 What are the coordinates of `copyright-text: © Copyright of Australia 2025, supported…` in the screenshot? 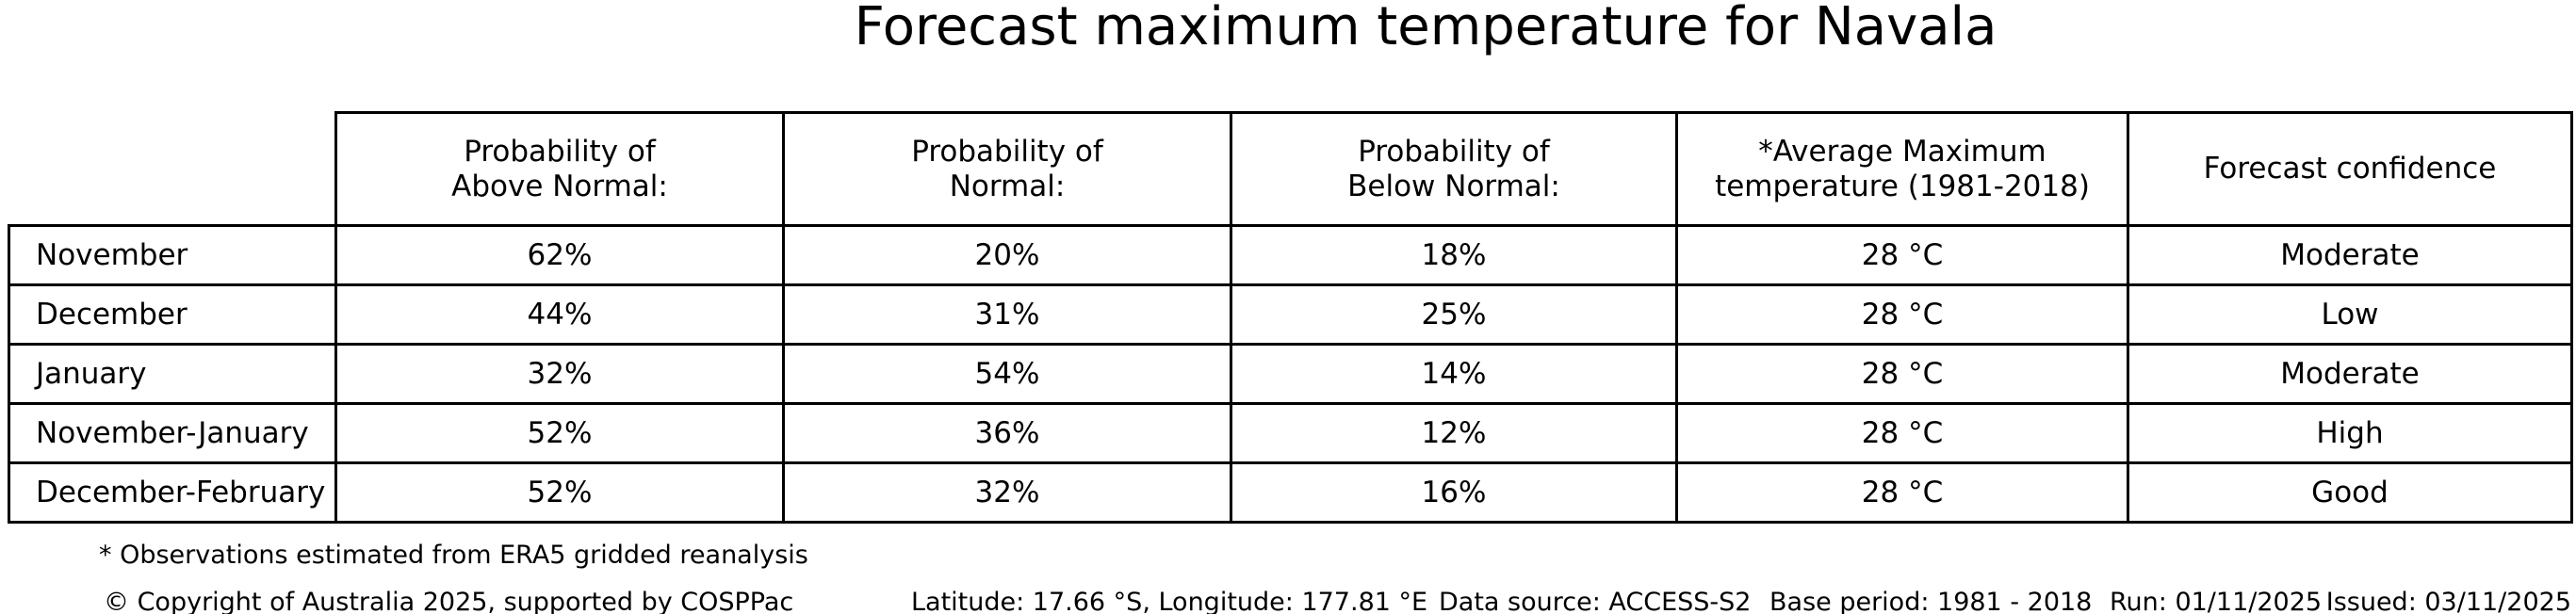 It's located at (449, 601).